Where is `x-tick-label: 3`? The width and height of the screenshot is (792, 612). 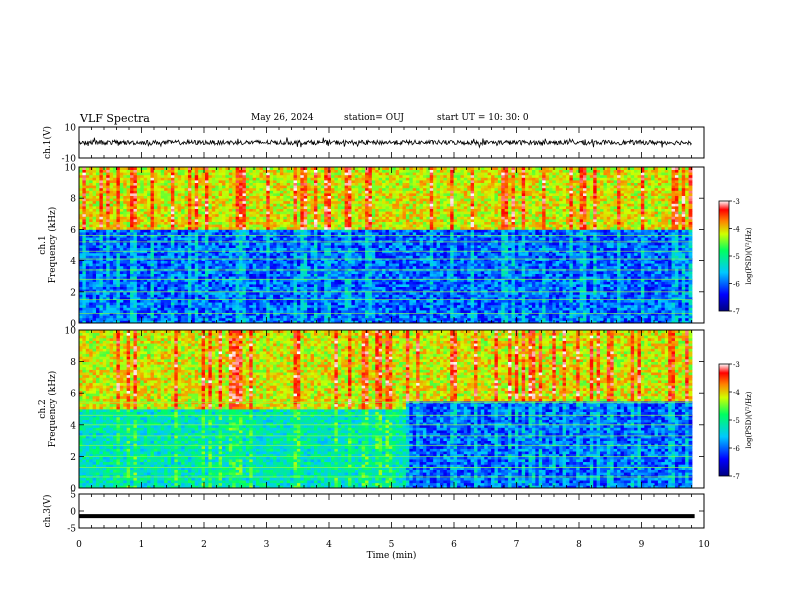
x-tick-label: 3 is located at coordinates (267, 545).